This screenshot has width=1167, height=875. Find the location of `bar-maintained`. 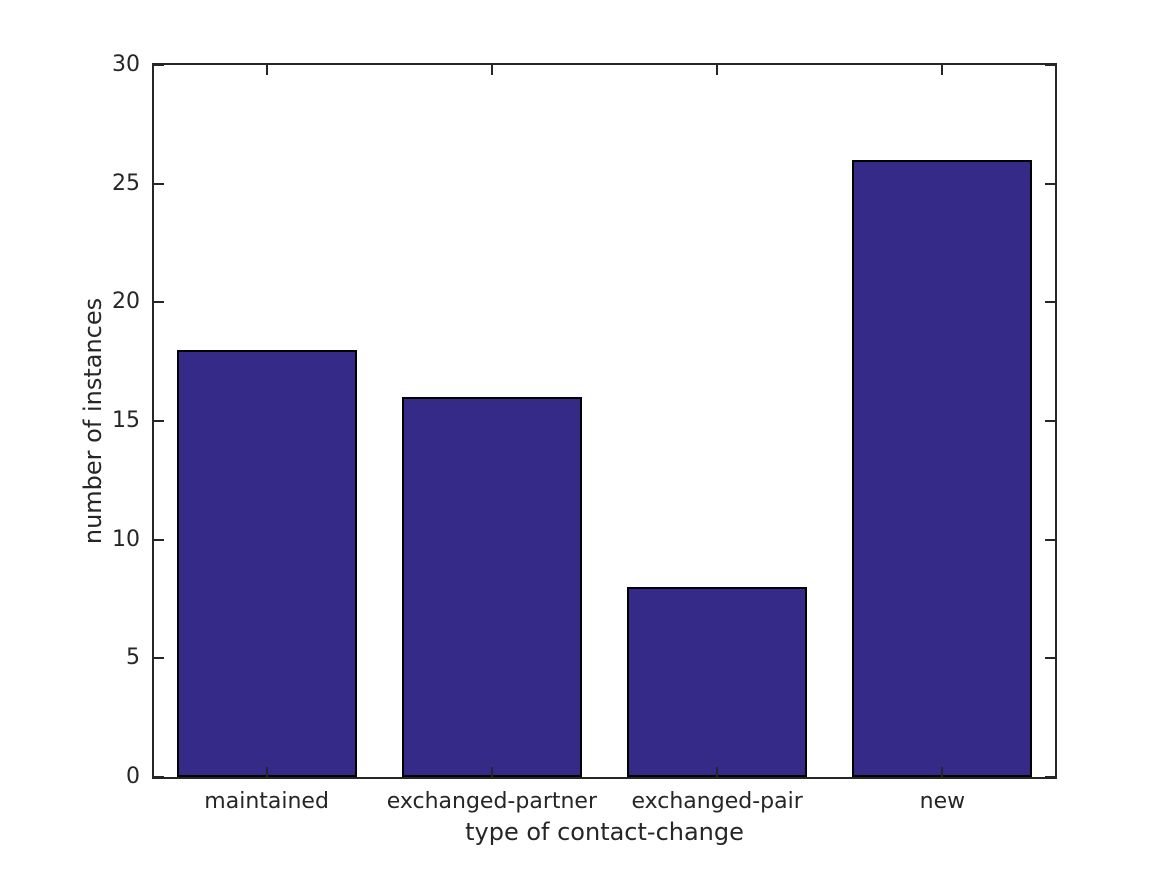

bar-maintained is located at coordinates (266, 563).